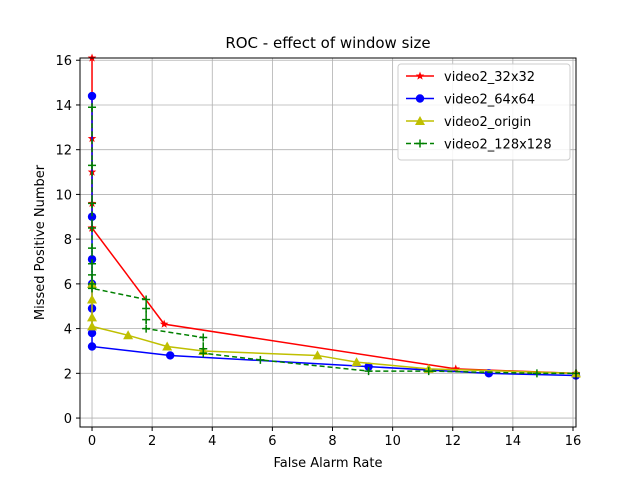  I want to click on x-tick-label: 4, so click(212, 441).